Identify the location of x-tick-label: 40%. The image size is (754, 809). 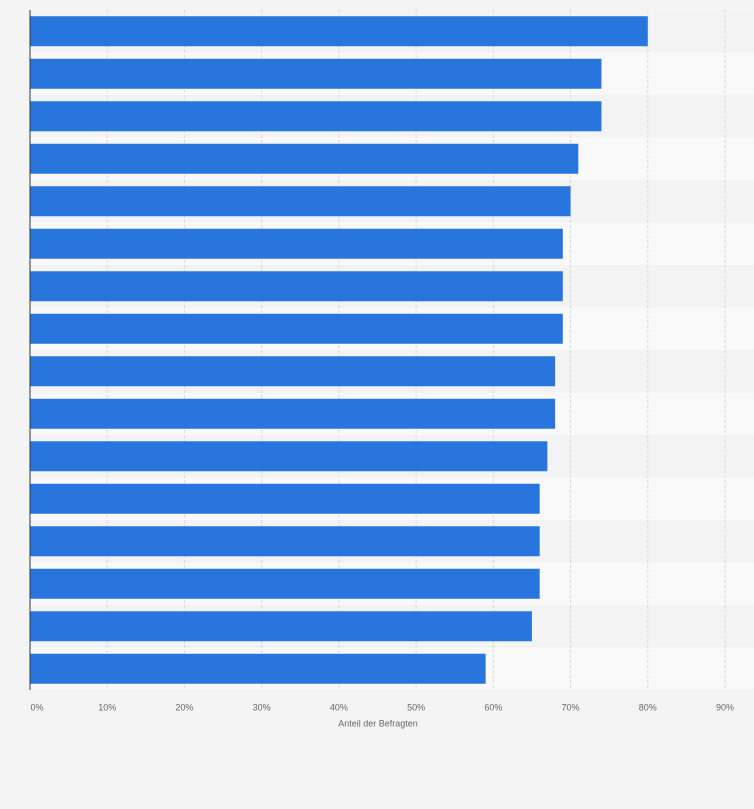
(339, 707).